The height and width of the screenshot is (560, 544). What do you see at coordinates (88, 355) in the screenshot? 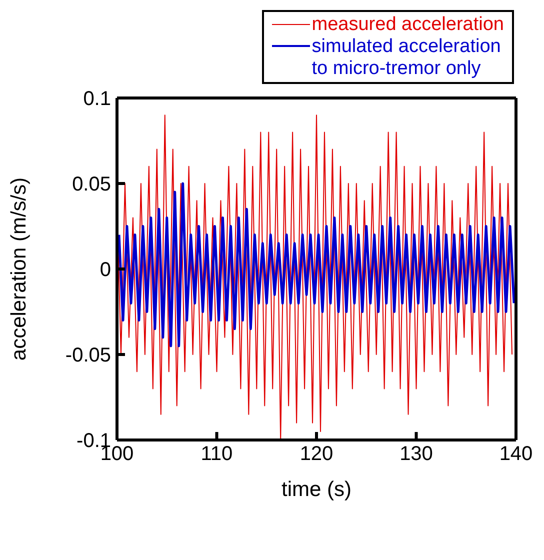
I see `y-tick-label: -0.05` at bounding box center [88, 355].